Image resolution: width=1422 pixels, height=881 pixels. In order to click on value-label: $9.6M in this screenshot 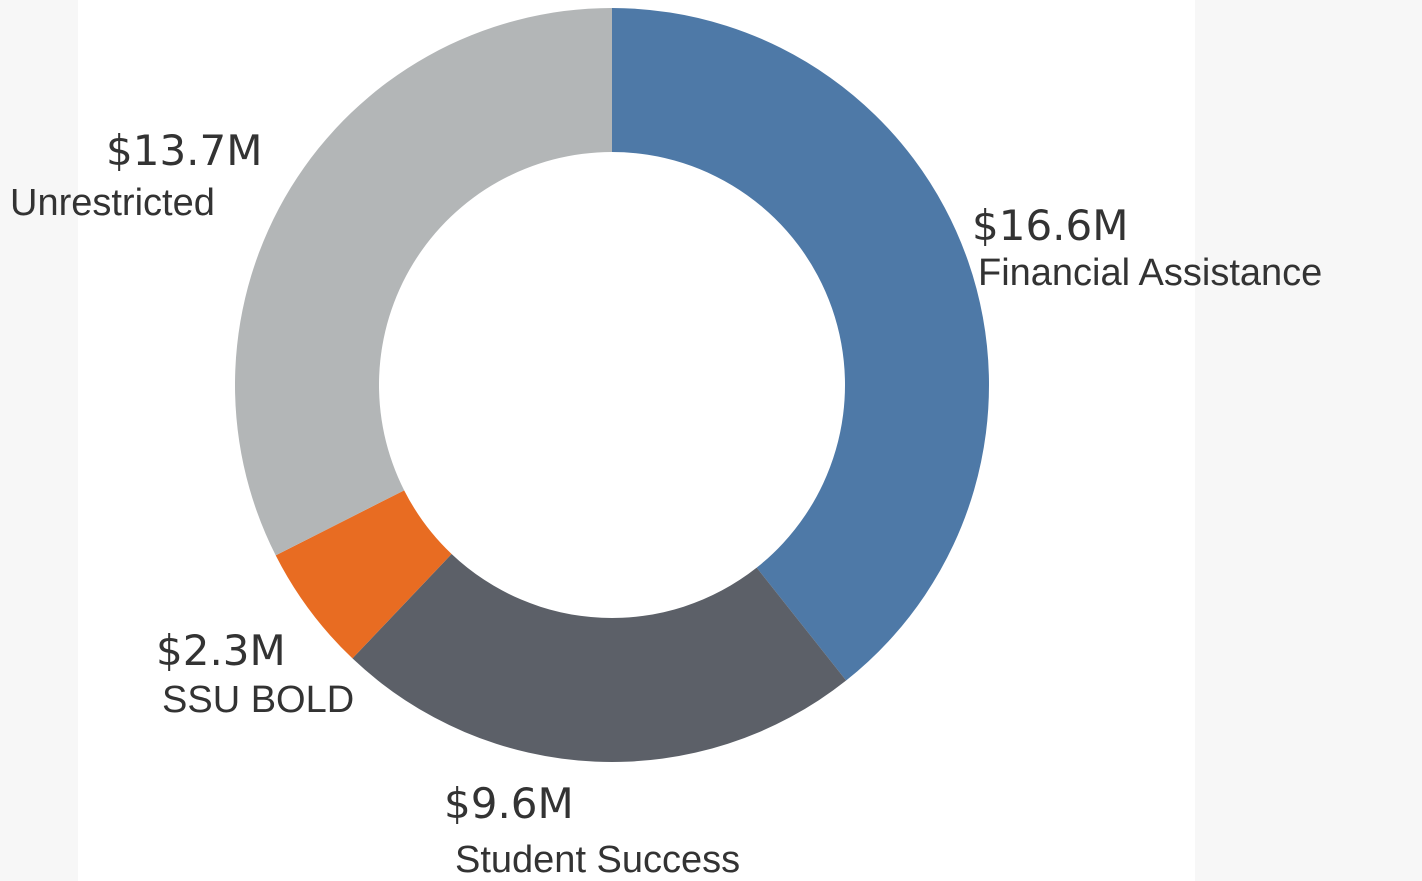, I will do `click(509, 803)`.